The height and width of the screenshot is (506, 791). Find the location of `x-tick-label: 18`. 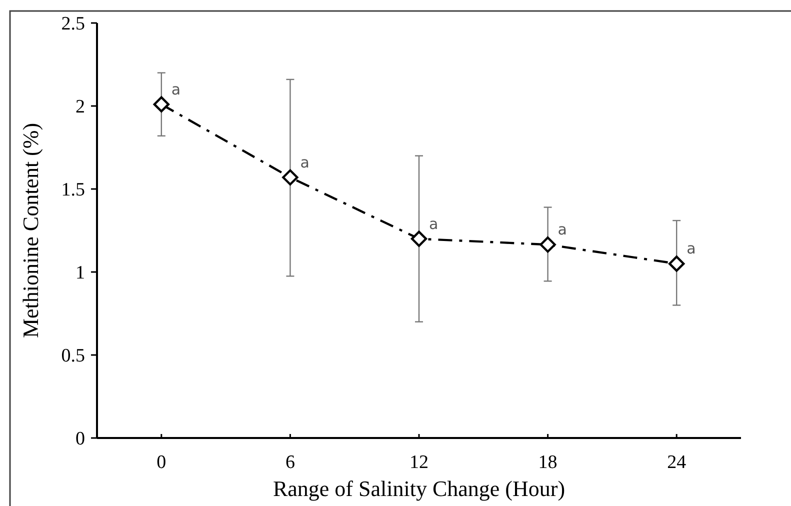

x-tick-label: 18 is located at coordinates (548, 462).